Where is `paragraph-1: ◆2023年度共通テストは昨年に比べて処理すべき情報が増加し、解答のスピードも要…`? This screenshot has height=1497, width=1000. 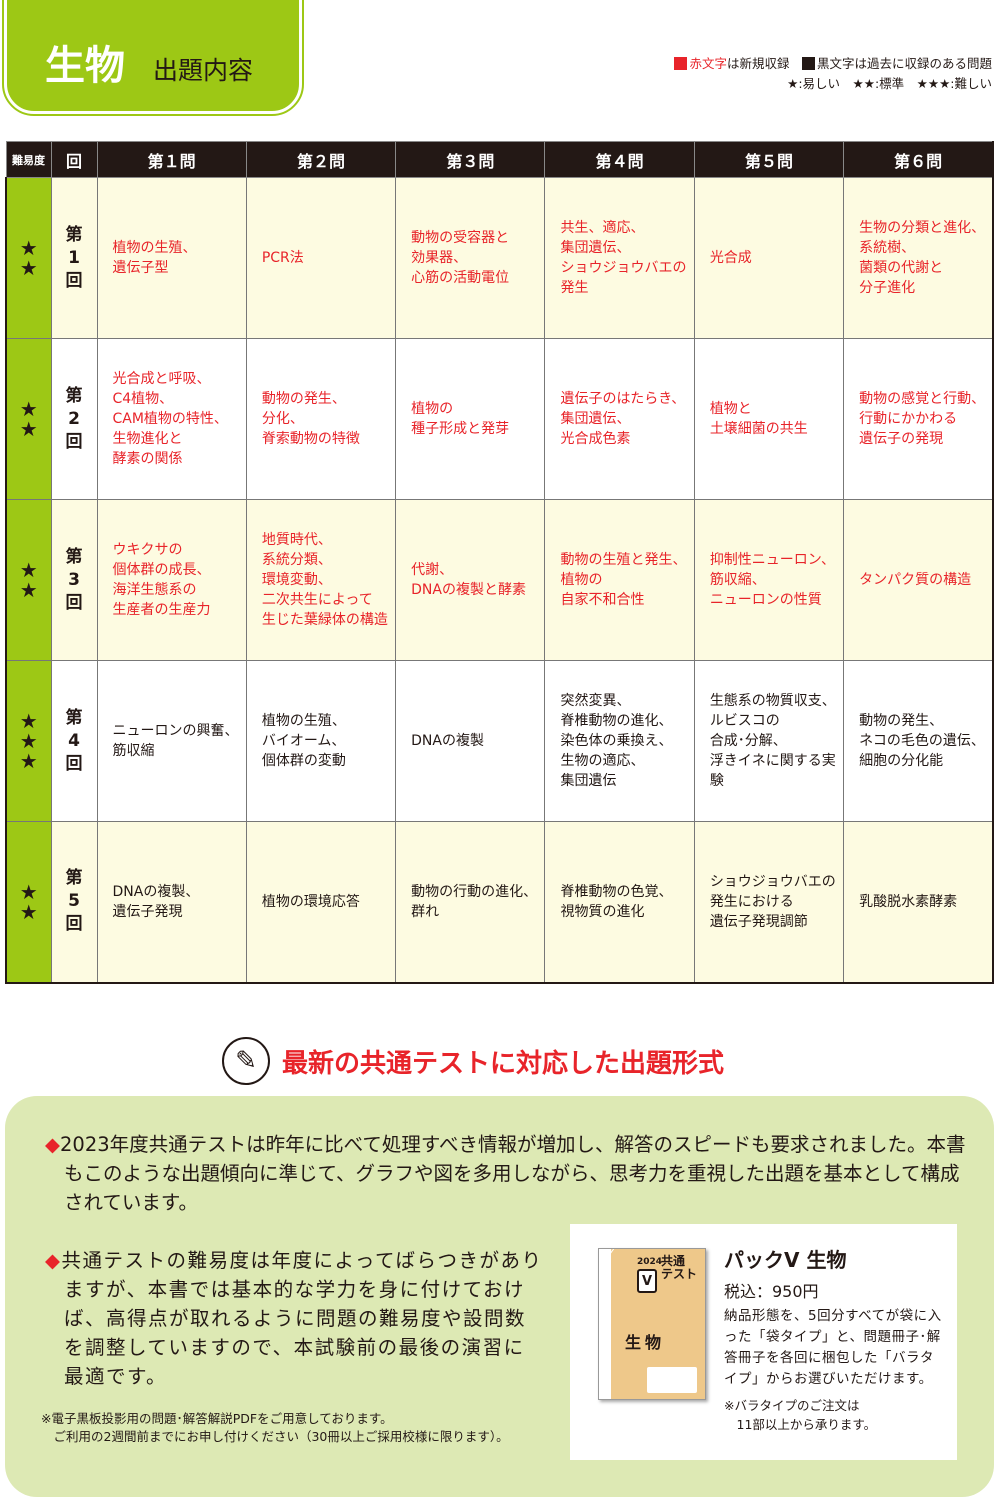 paragraph-1: ◆2023年度共通テストは昨年に比べて処理すべき情報が増加し、解答のスピードも要… is located at coordinates (510, 1173).